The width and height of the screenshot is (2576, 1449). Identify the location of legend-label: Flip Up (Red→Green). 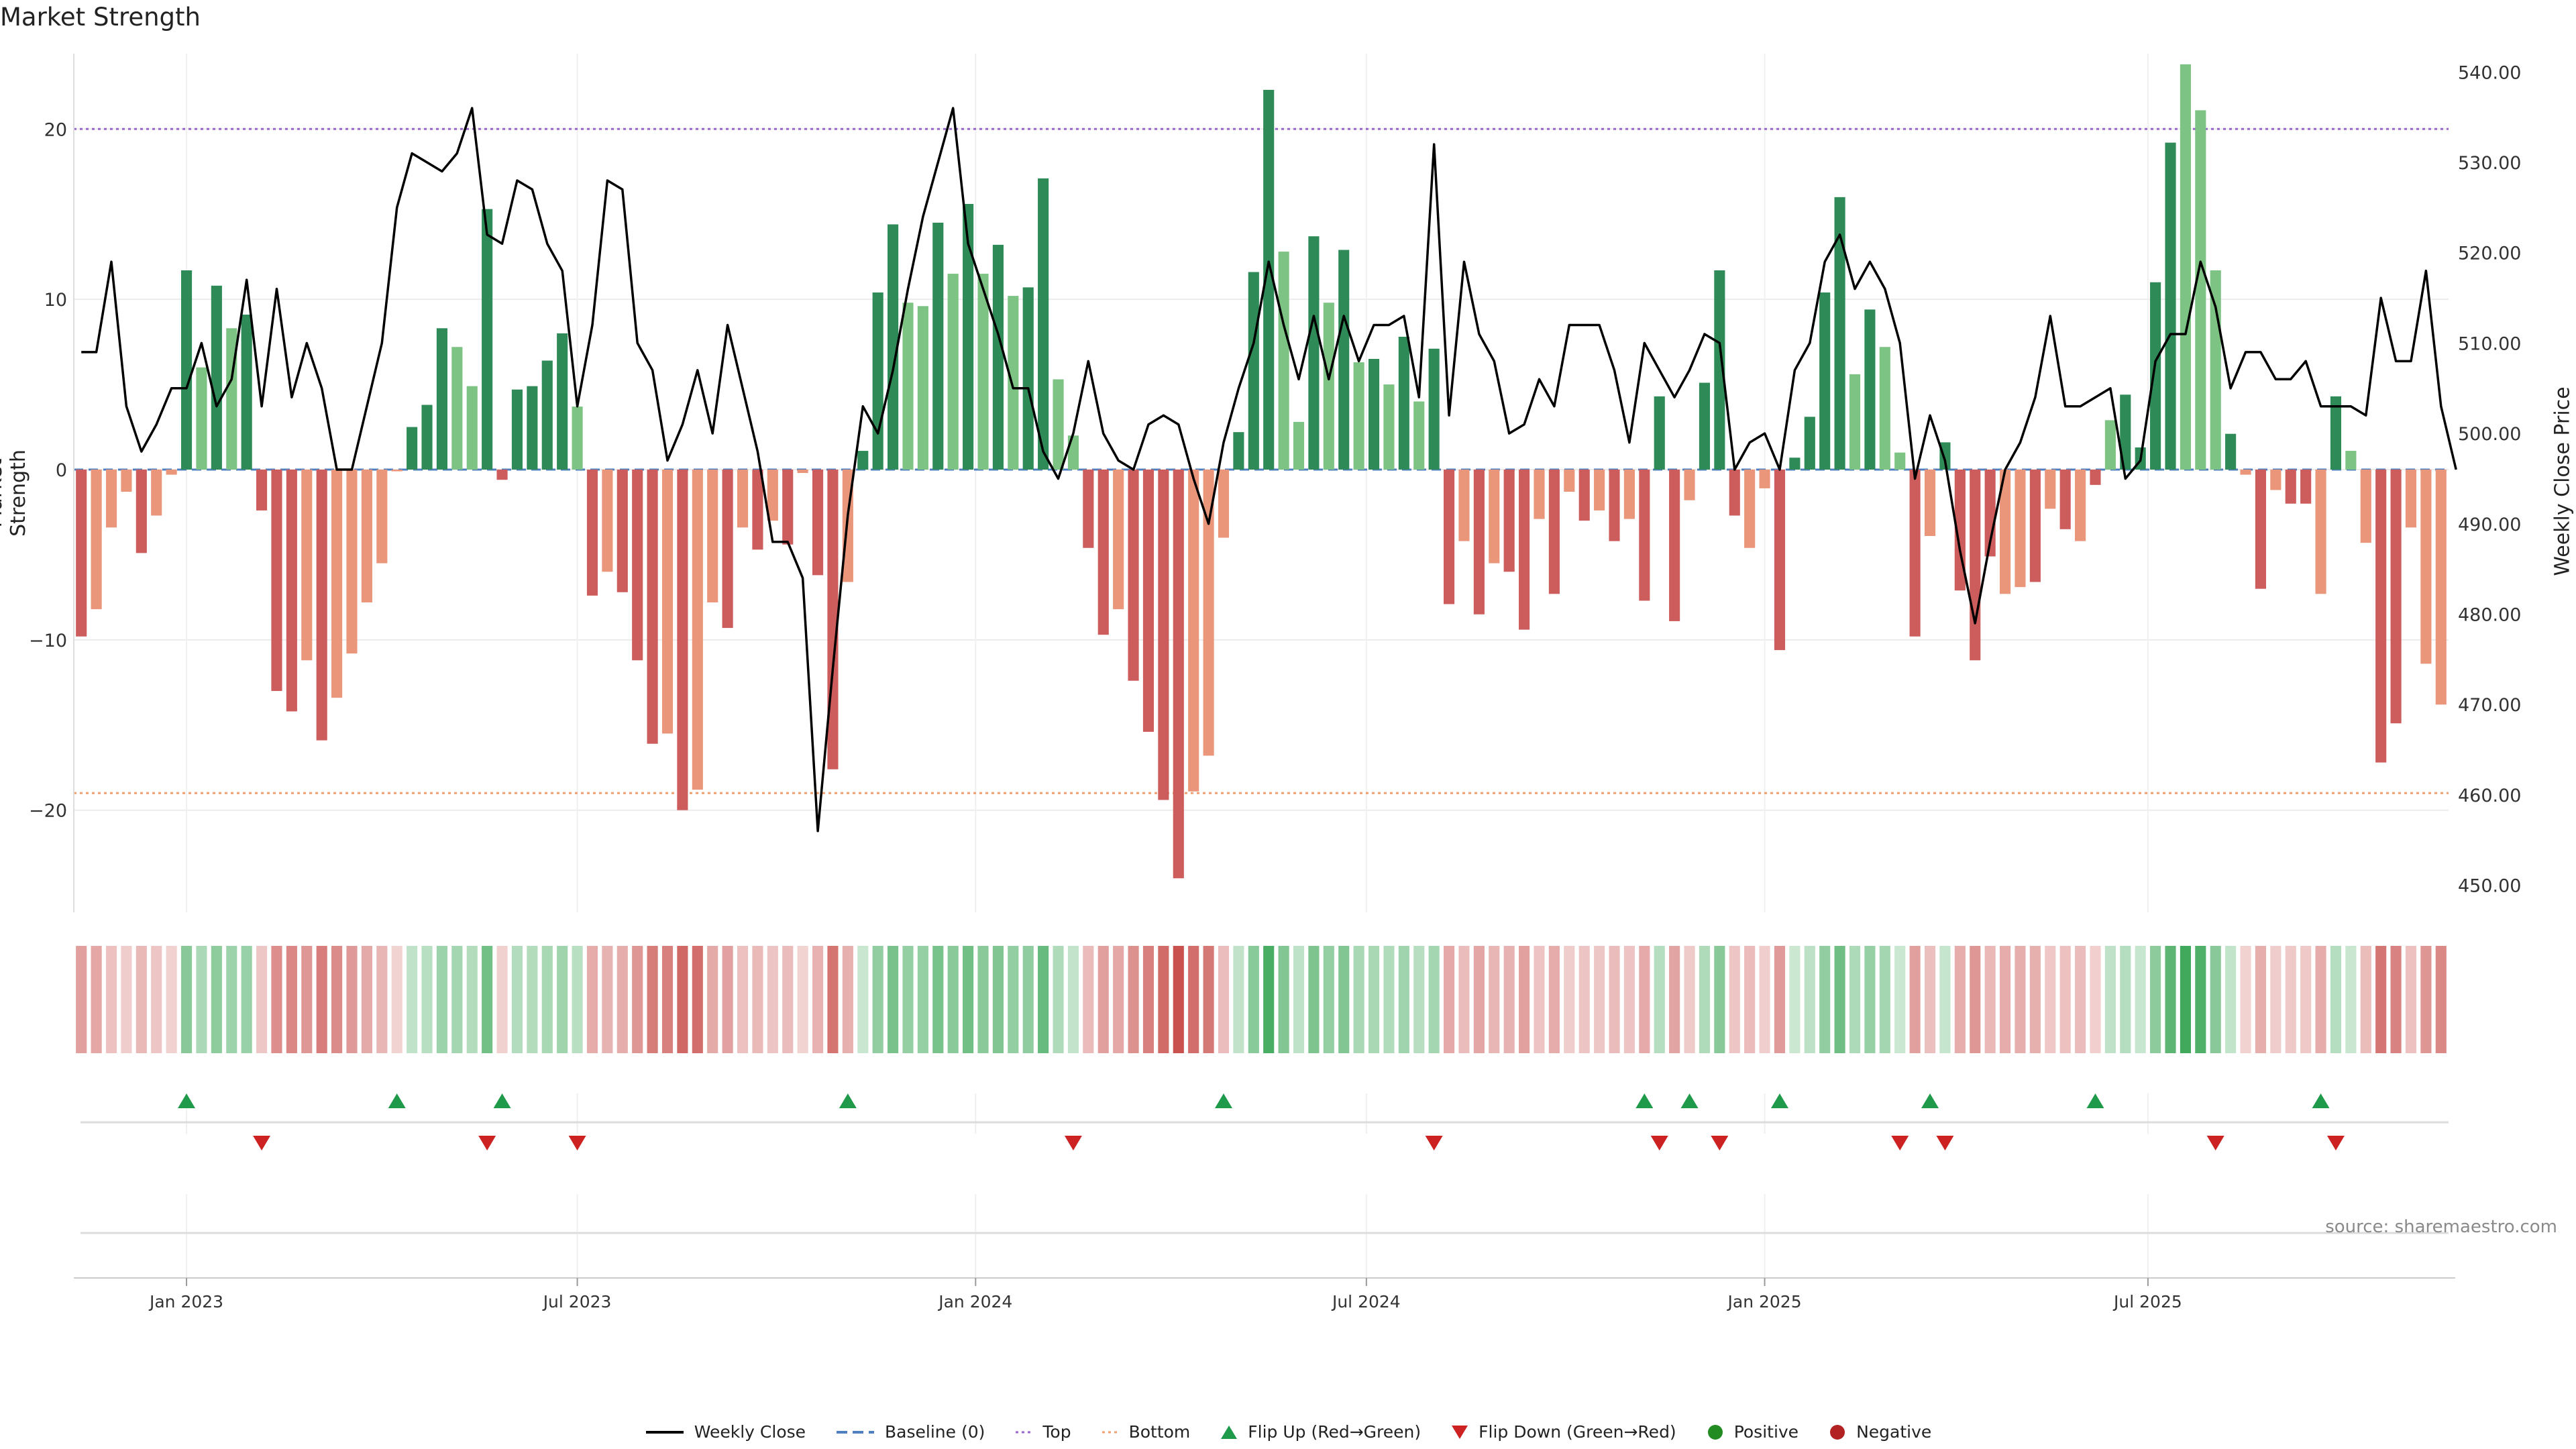
(1334, 1432).